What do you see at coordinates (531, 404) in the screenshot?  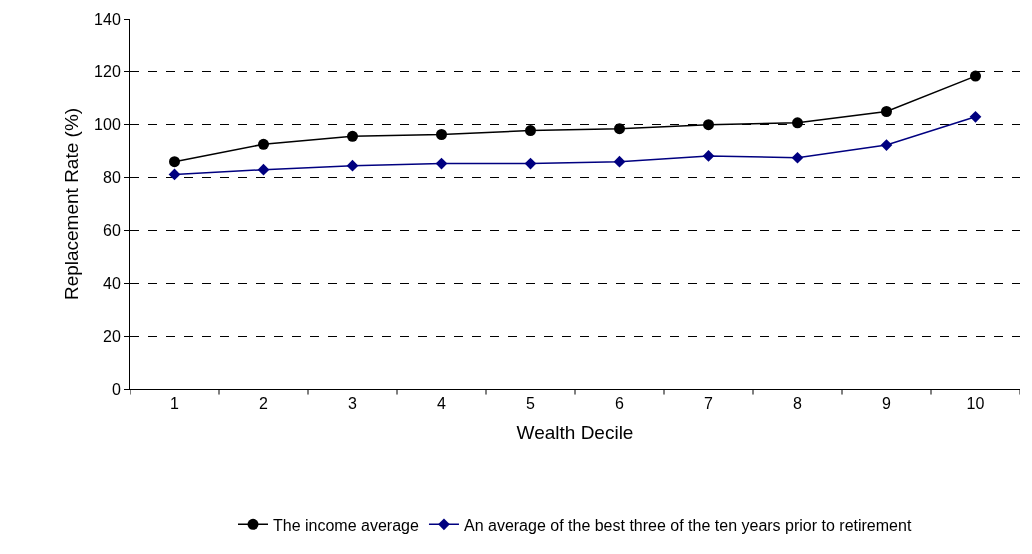 I see `x-tick-label: 5` at bounding box center [531, 404].